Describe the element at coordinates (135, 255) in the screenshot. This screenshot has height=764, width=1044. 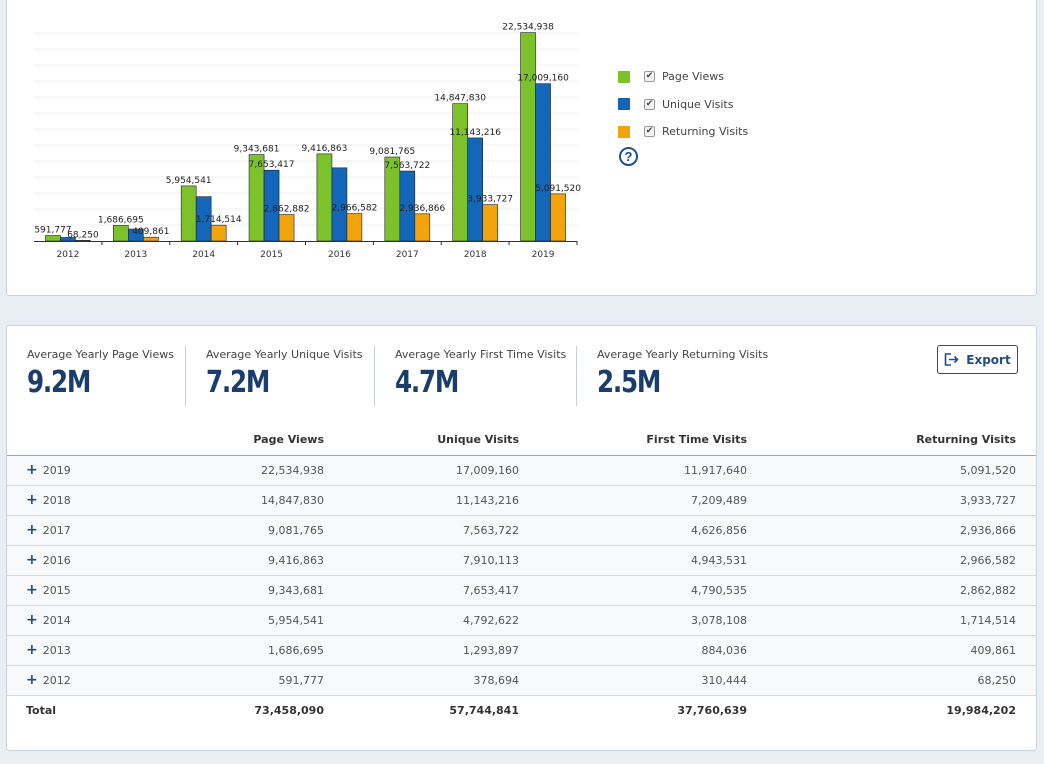
I see `x-tick-label: 2013` at that location.